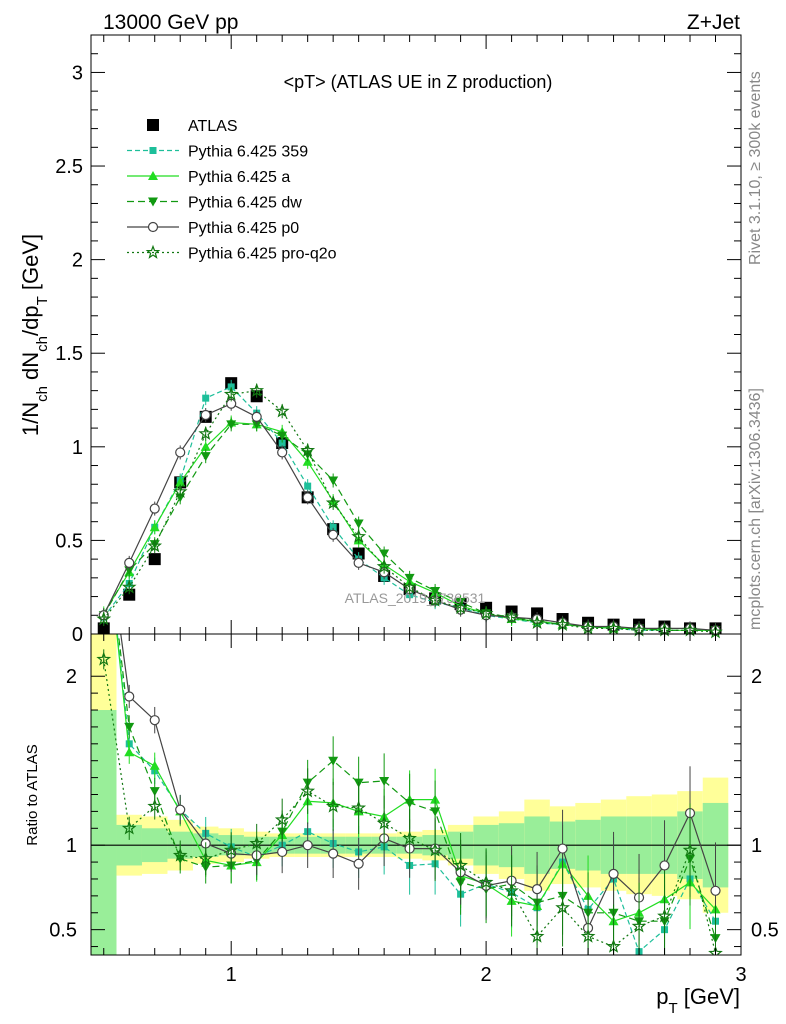  What do you see at coordinates (755, 168) in the screenshot?
I see `rivet-version-label: Rivet 3.1.10, ≥ 300k events` at bounding box center [755, 168].